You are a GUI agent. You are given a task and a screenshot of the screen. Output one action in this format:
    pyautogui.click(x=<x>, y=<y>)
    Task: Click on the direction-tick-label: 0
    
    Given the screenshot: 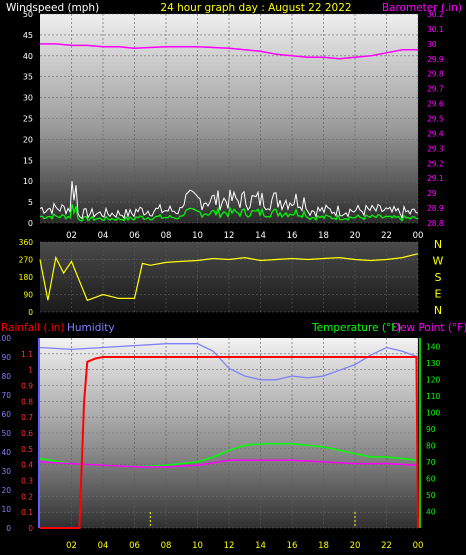 What is the action you would take?
    pyautogui.click(x=30, y=312)
    